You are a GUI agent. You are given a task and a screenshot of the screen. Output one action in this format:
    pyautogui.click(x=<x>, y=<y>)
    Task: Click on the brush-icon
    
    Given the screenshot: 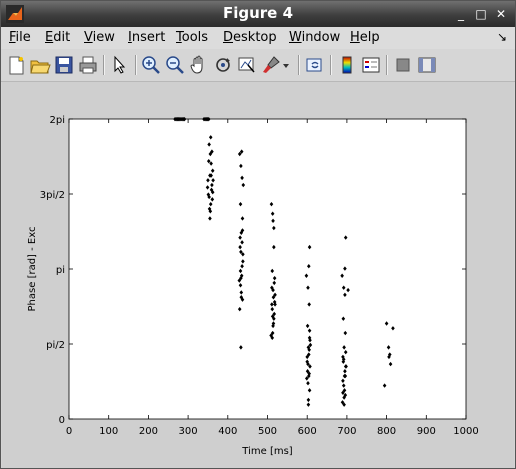 What is the action you would take?
    pyautogui.click(x=271, y=65)
    